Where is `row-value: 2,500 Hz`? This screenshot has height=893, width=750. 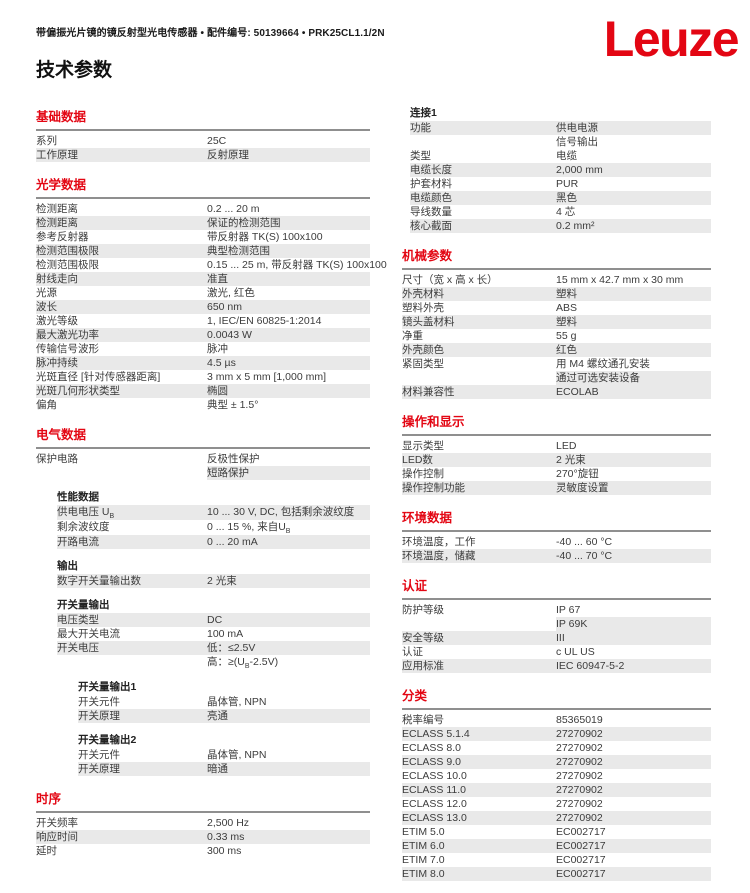 row-value: 2,500 Hz is located at coordinates (228, 823).